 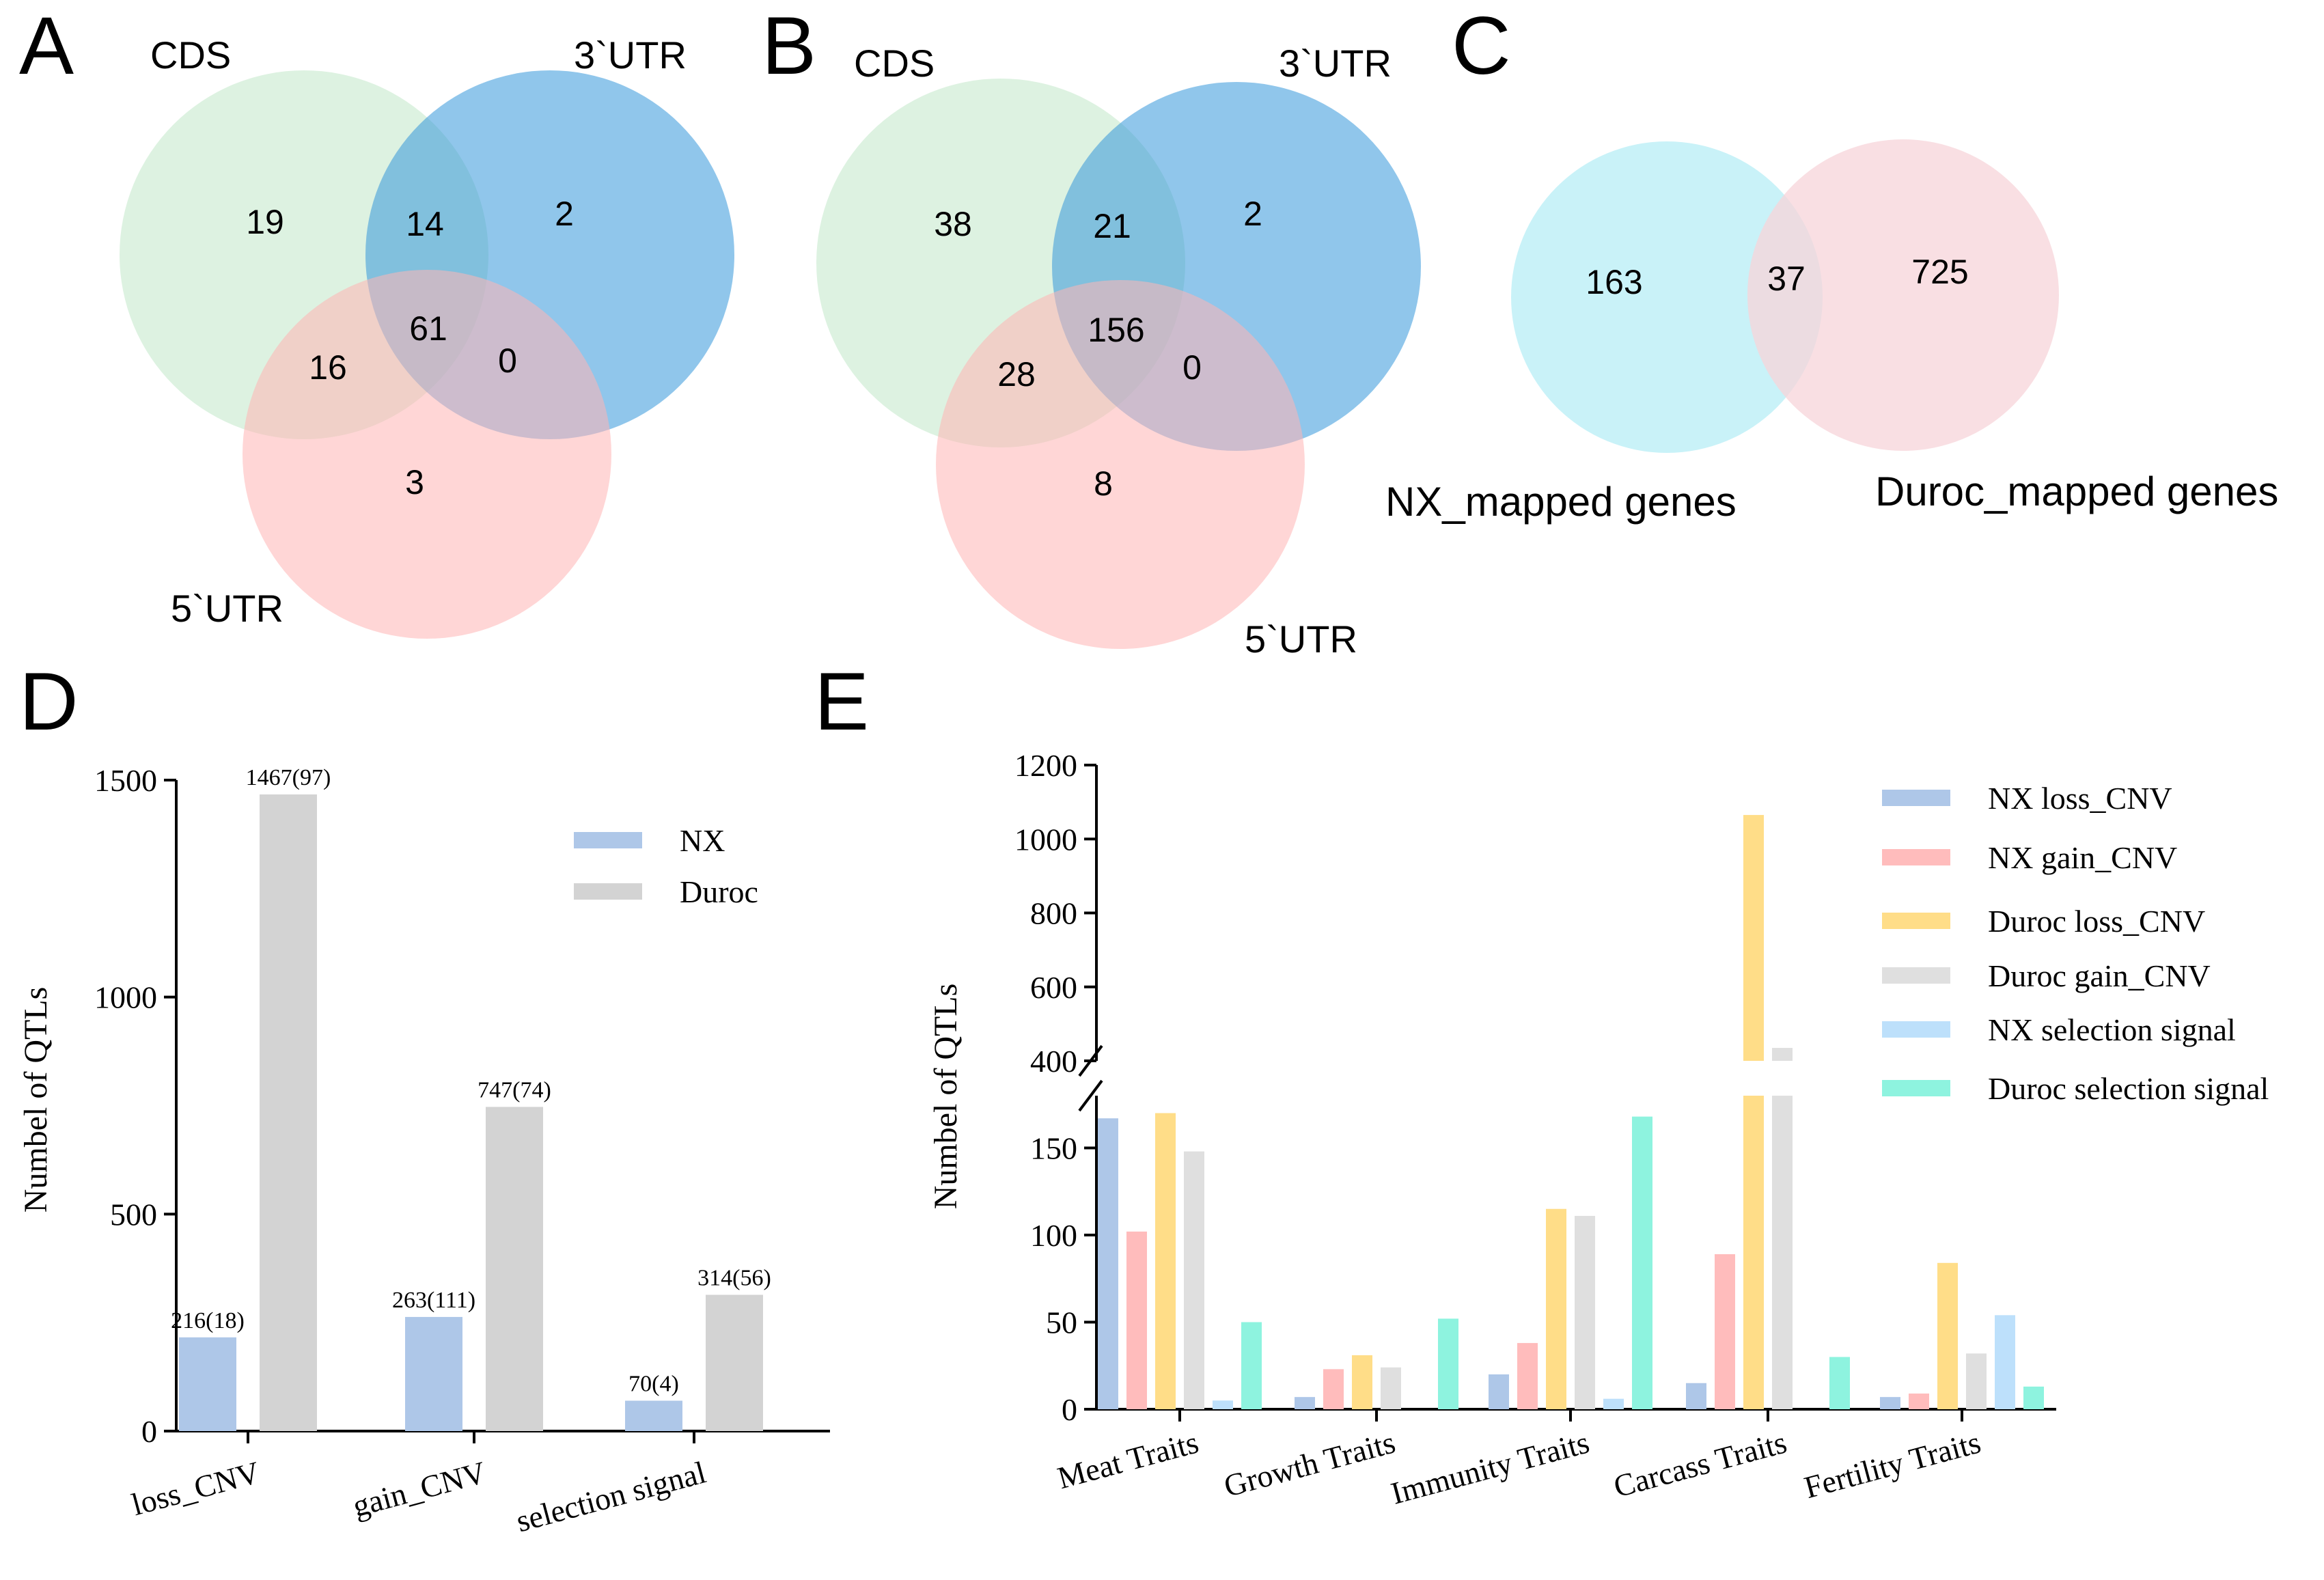 I want to click on bar-label-duroc-loss-cnv: 1467(97), so click(x=288, y=778).